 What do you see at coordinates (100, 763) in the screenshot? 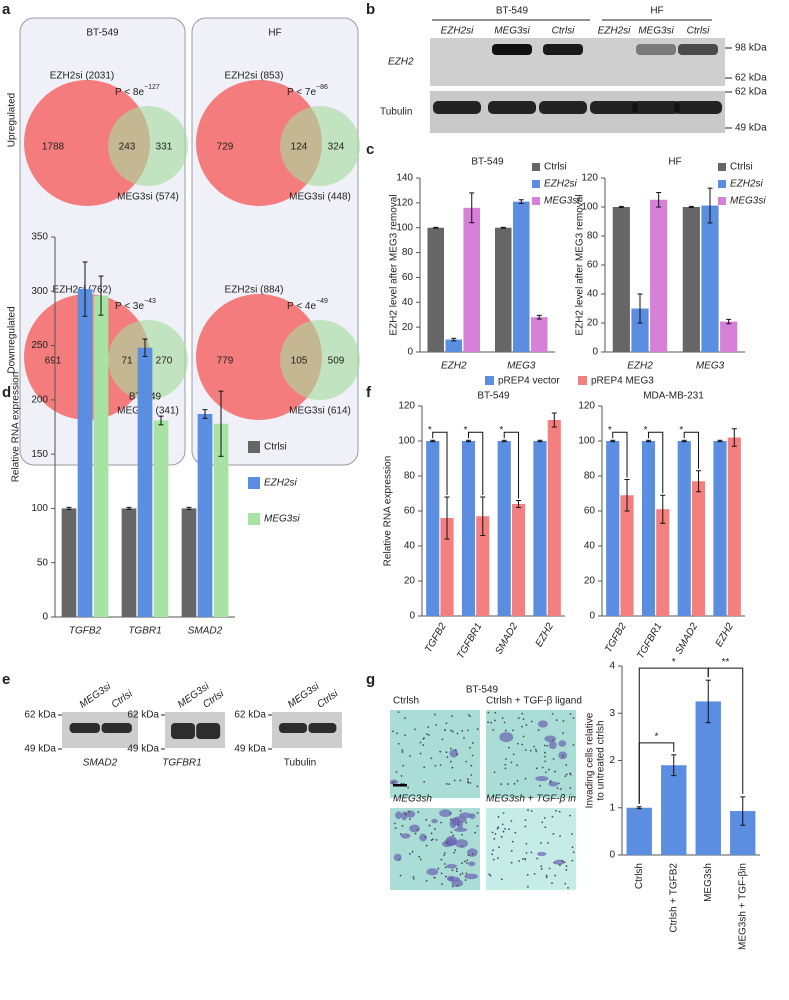
I see `blot-caption: SMAD2` at bounding box center [100, 763].